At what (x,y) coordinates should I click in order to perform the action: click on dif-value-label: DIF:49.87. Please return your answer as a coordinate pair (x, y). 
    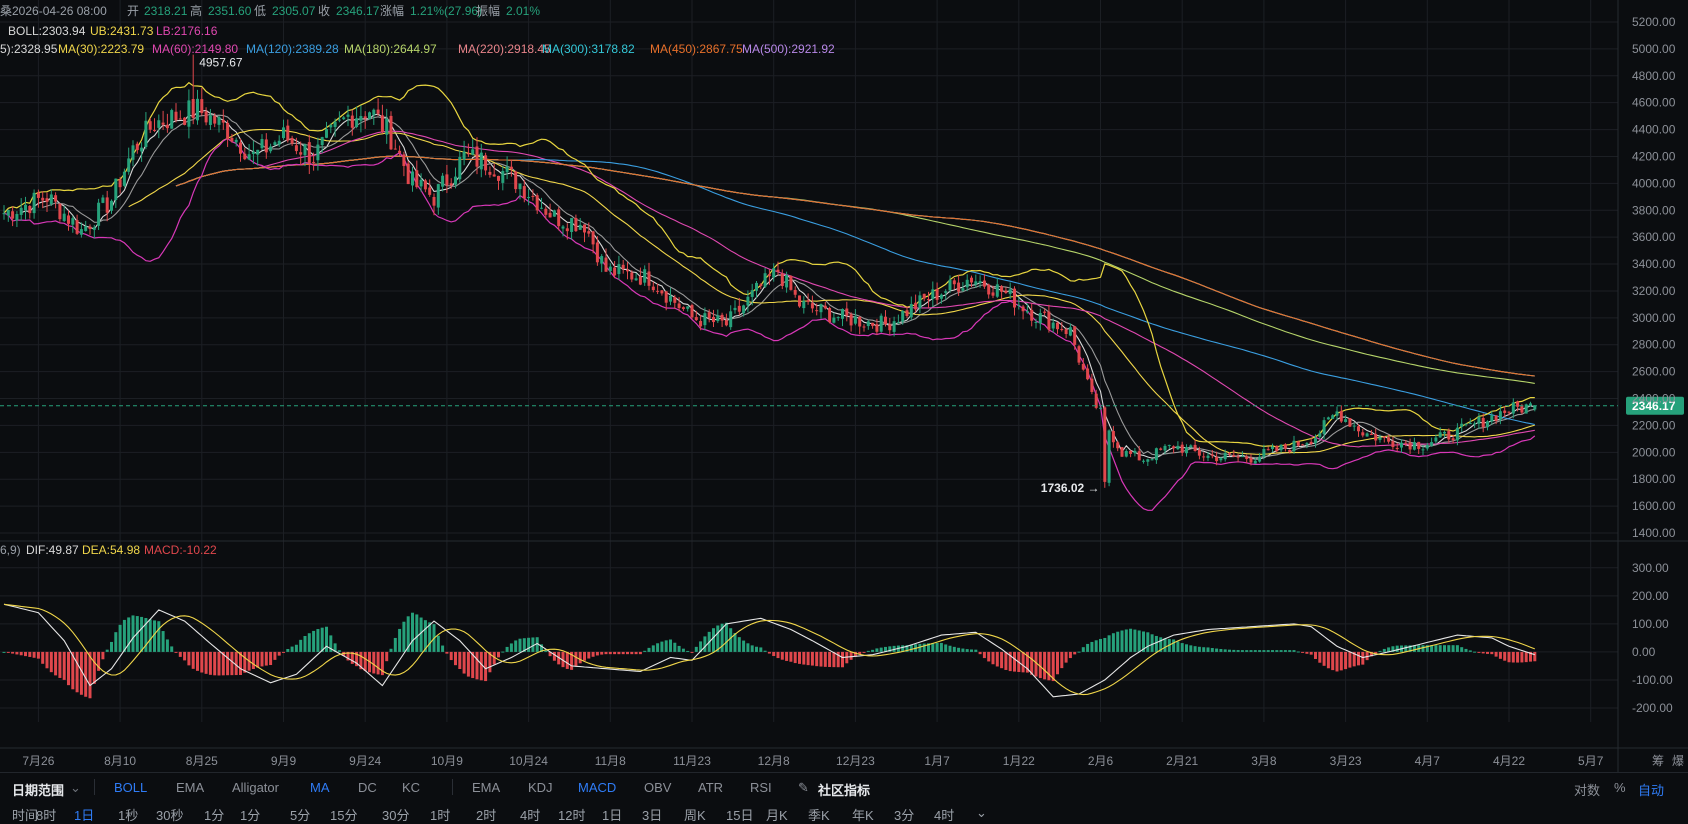
    Looking at the image, I should click on (52, 550).